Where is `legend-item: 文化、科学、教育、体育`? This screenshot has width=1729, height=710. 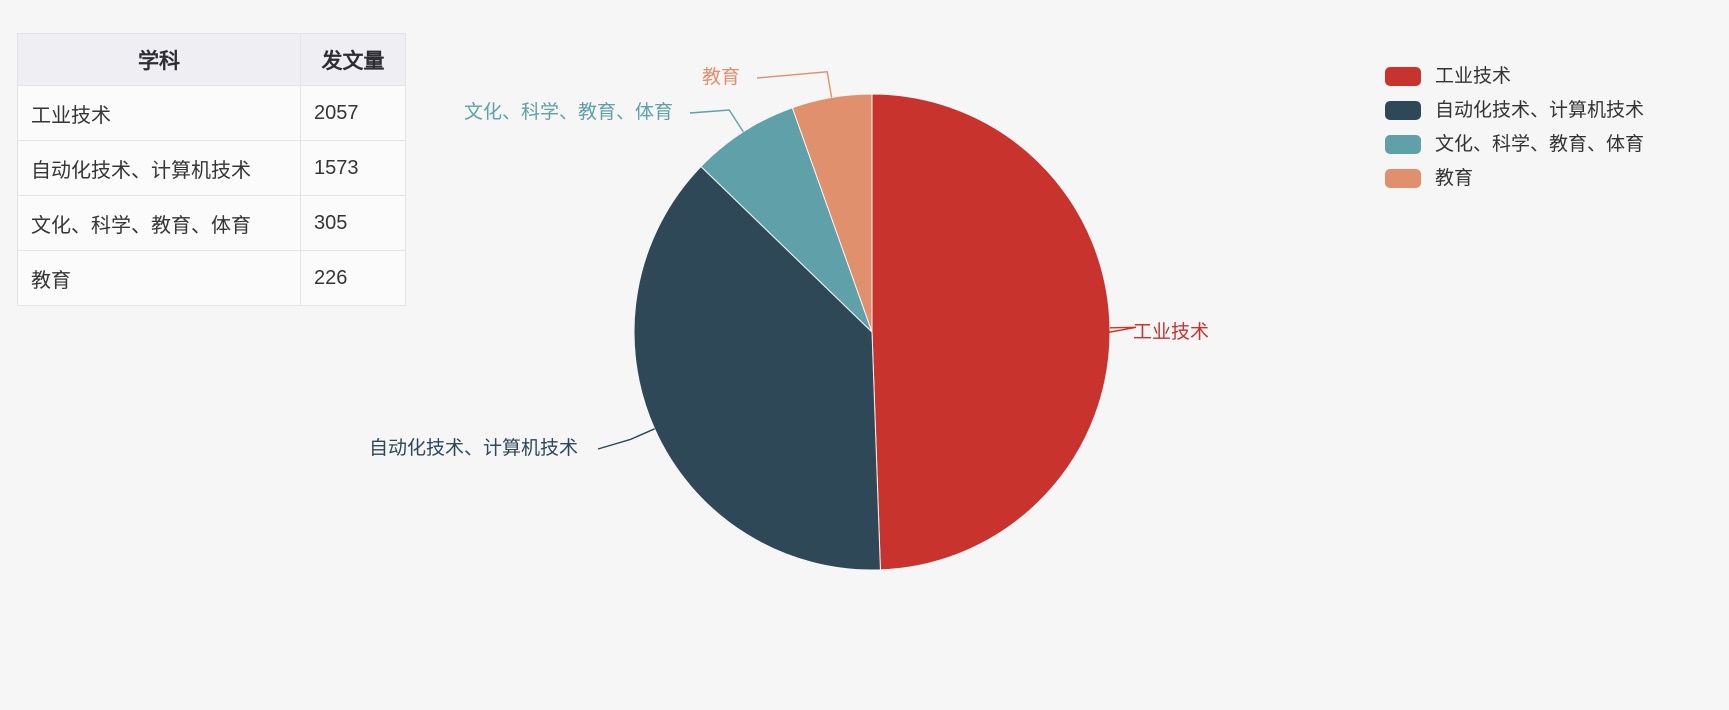 legend-item: 文化、科学、教育、体育 is located at coordinates (1545, 144).